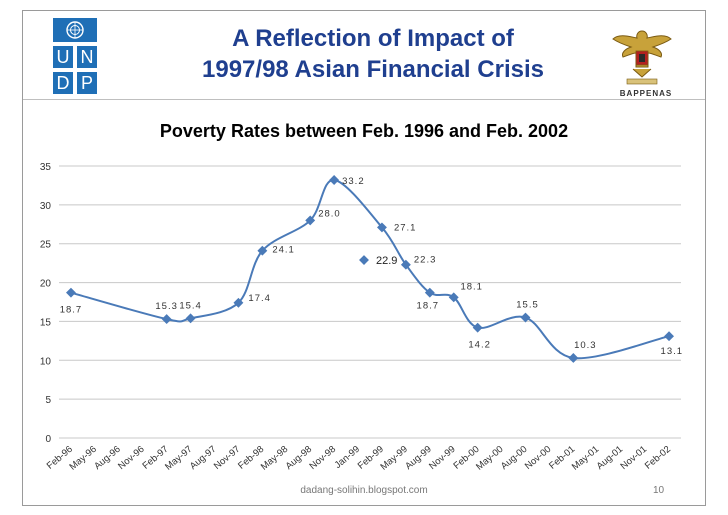  What do you see at coordinates (353, 181) in the screenshot?
I see `data-label: 33.2` at bounding box center [353, 181].